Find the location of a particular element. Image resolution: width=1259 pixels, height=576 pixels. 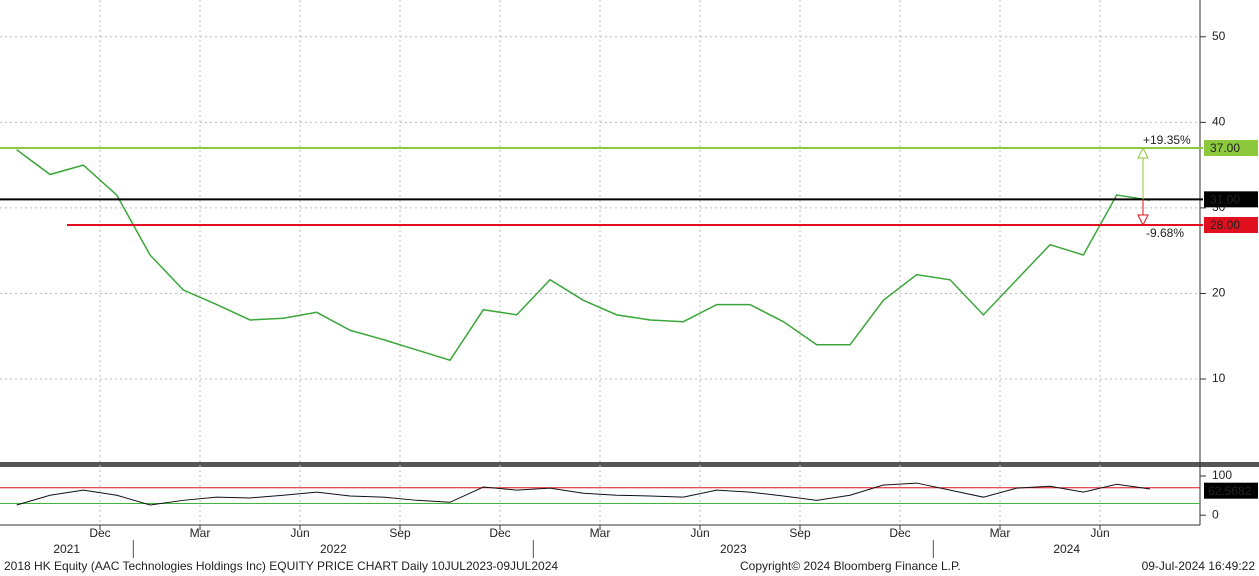

year-label: 2023 is located at coordinates (733, 549).